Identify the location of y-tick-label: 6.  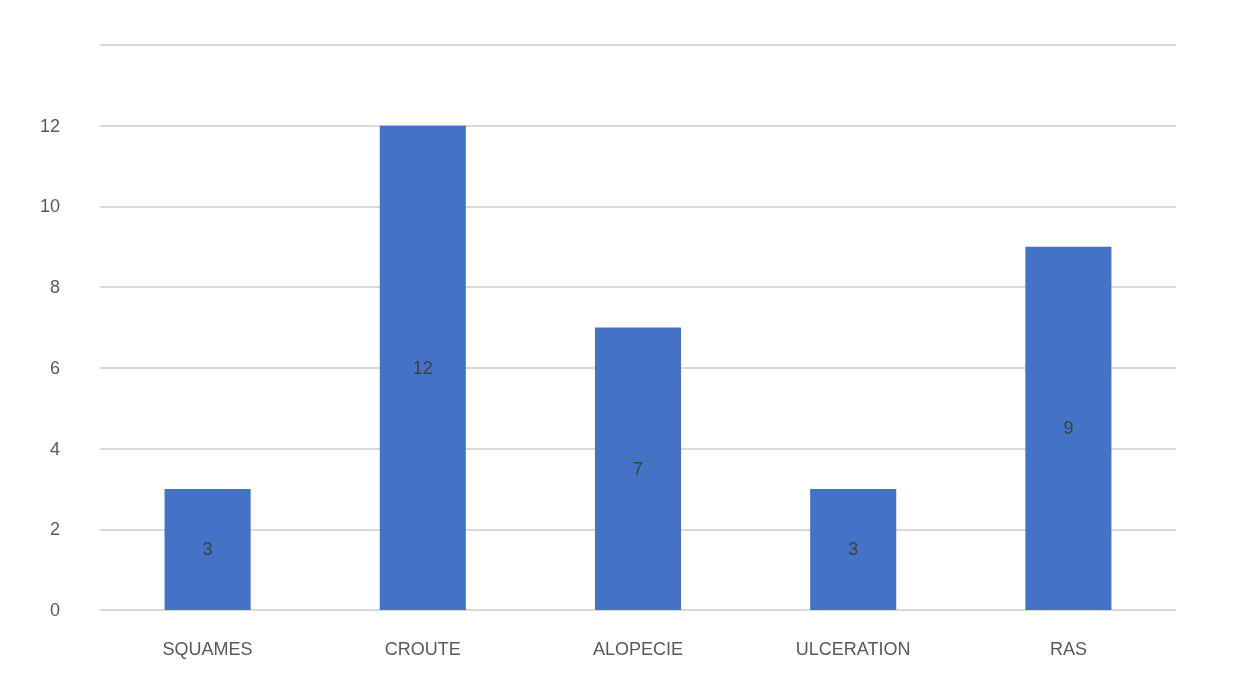
(54, 367).